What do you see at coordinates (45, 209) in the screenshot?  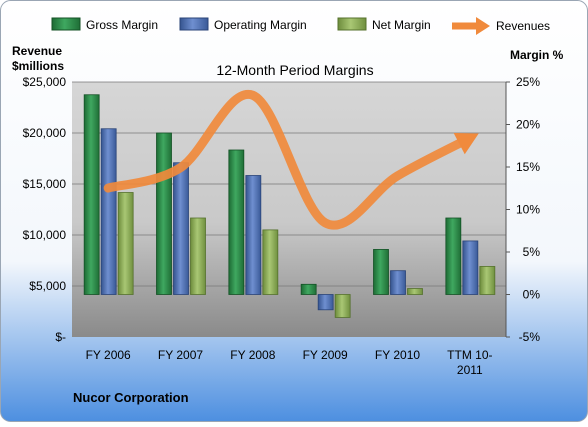 I see `left-axis-ticks: $25,000 $20,000 $15,000 $10,000 $5,000 $-` at bounding box center [45, 209].